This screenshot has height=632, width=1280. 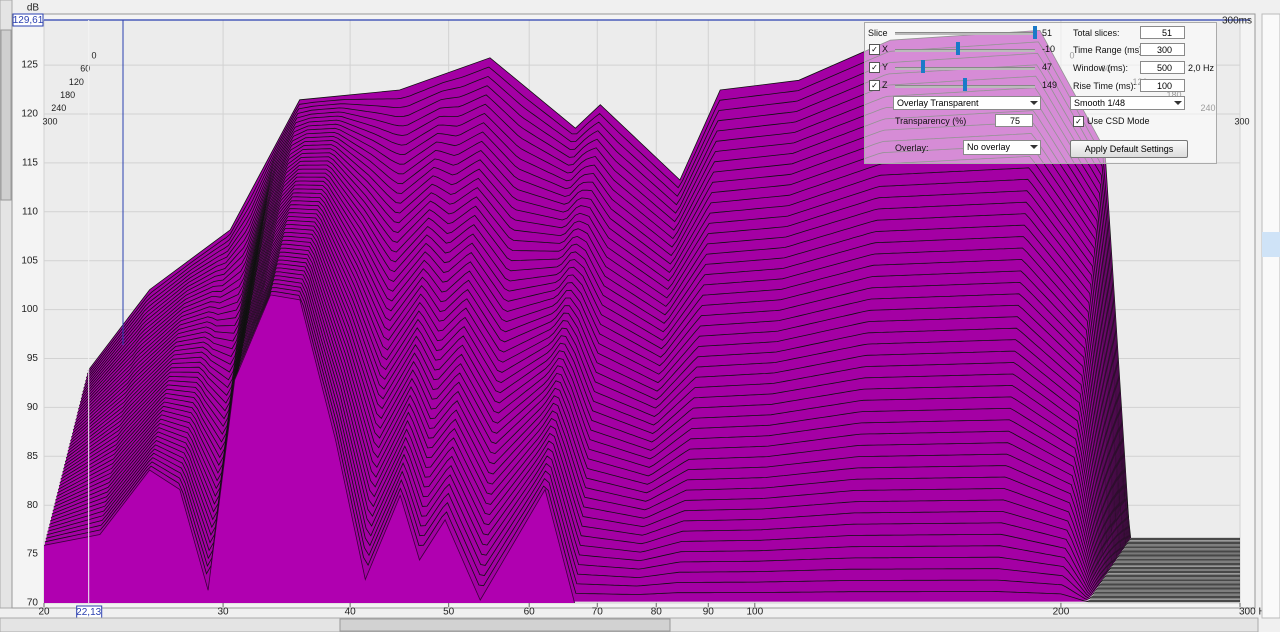 I want to click on rise-time-input: 100, so click(x=1162, y=85).